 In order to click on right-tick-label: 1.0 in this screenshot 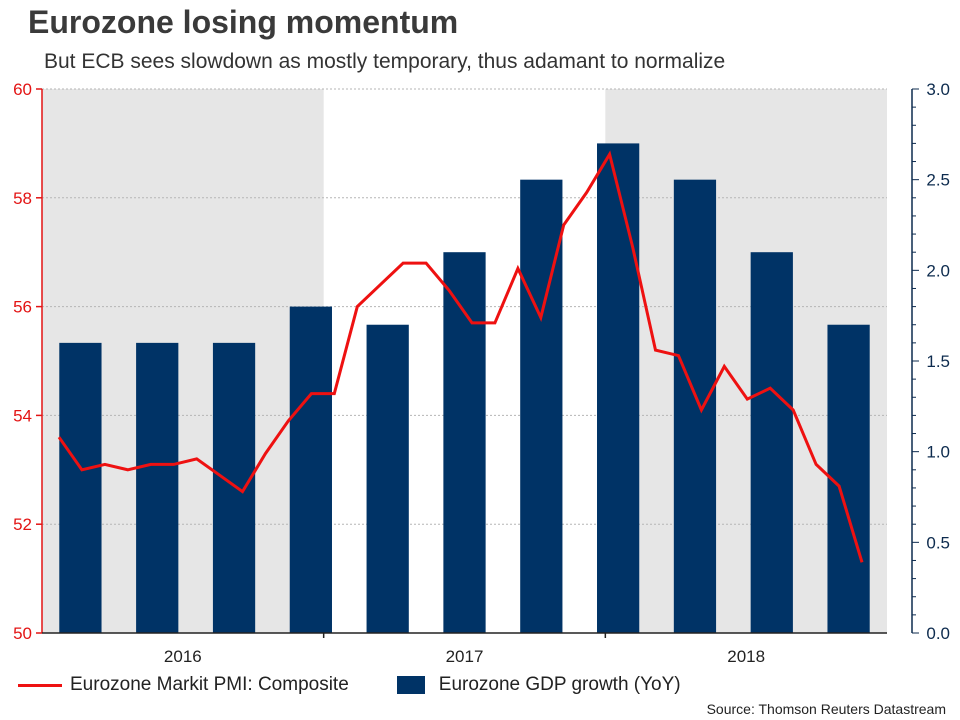, I will do `click(938, 452)`.